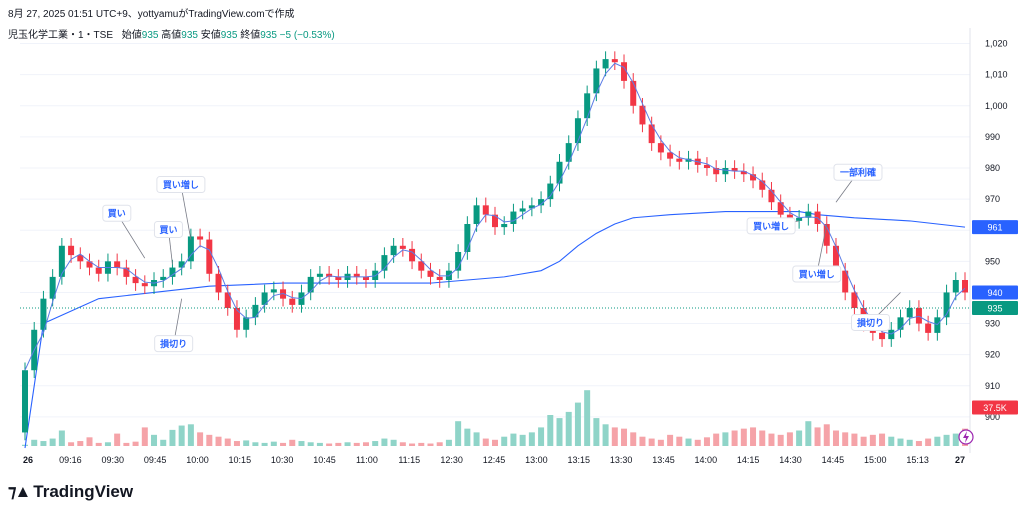  Describe the element at coordinates (536, 460) in the screenshot. I see `x-tick-label: 13:00` at that location.